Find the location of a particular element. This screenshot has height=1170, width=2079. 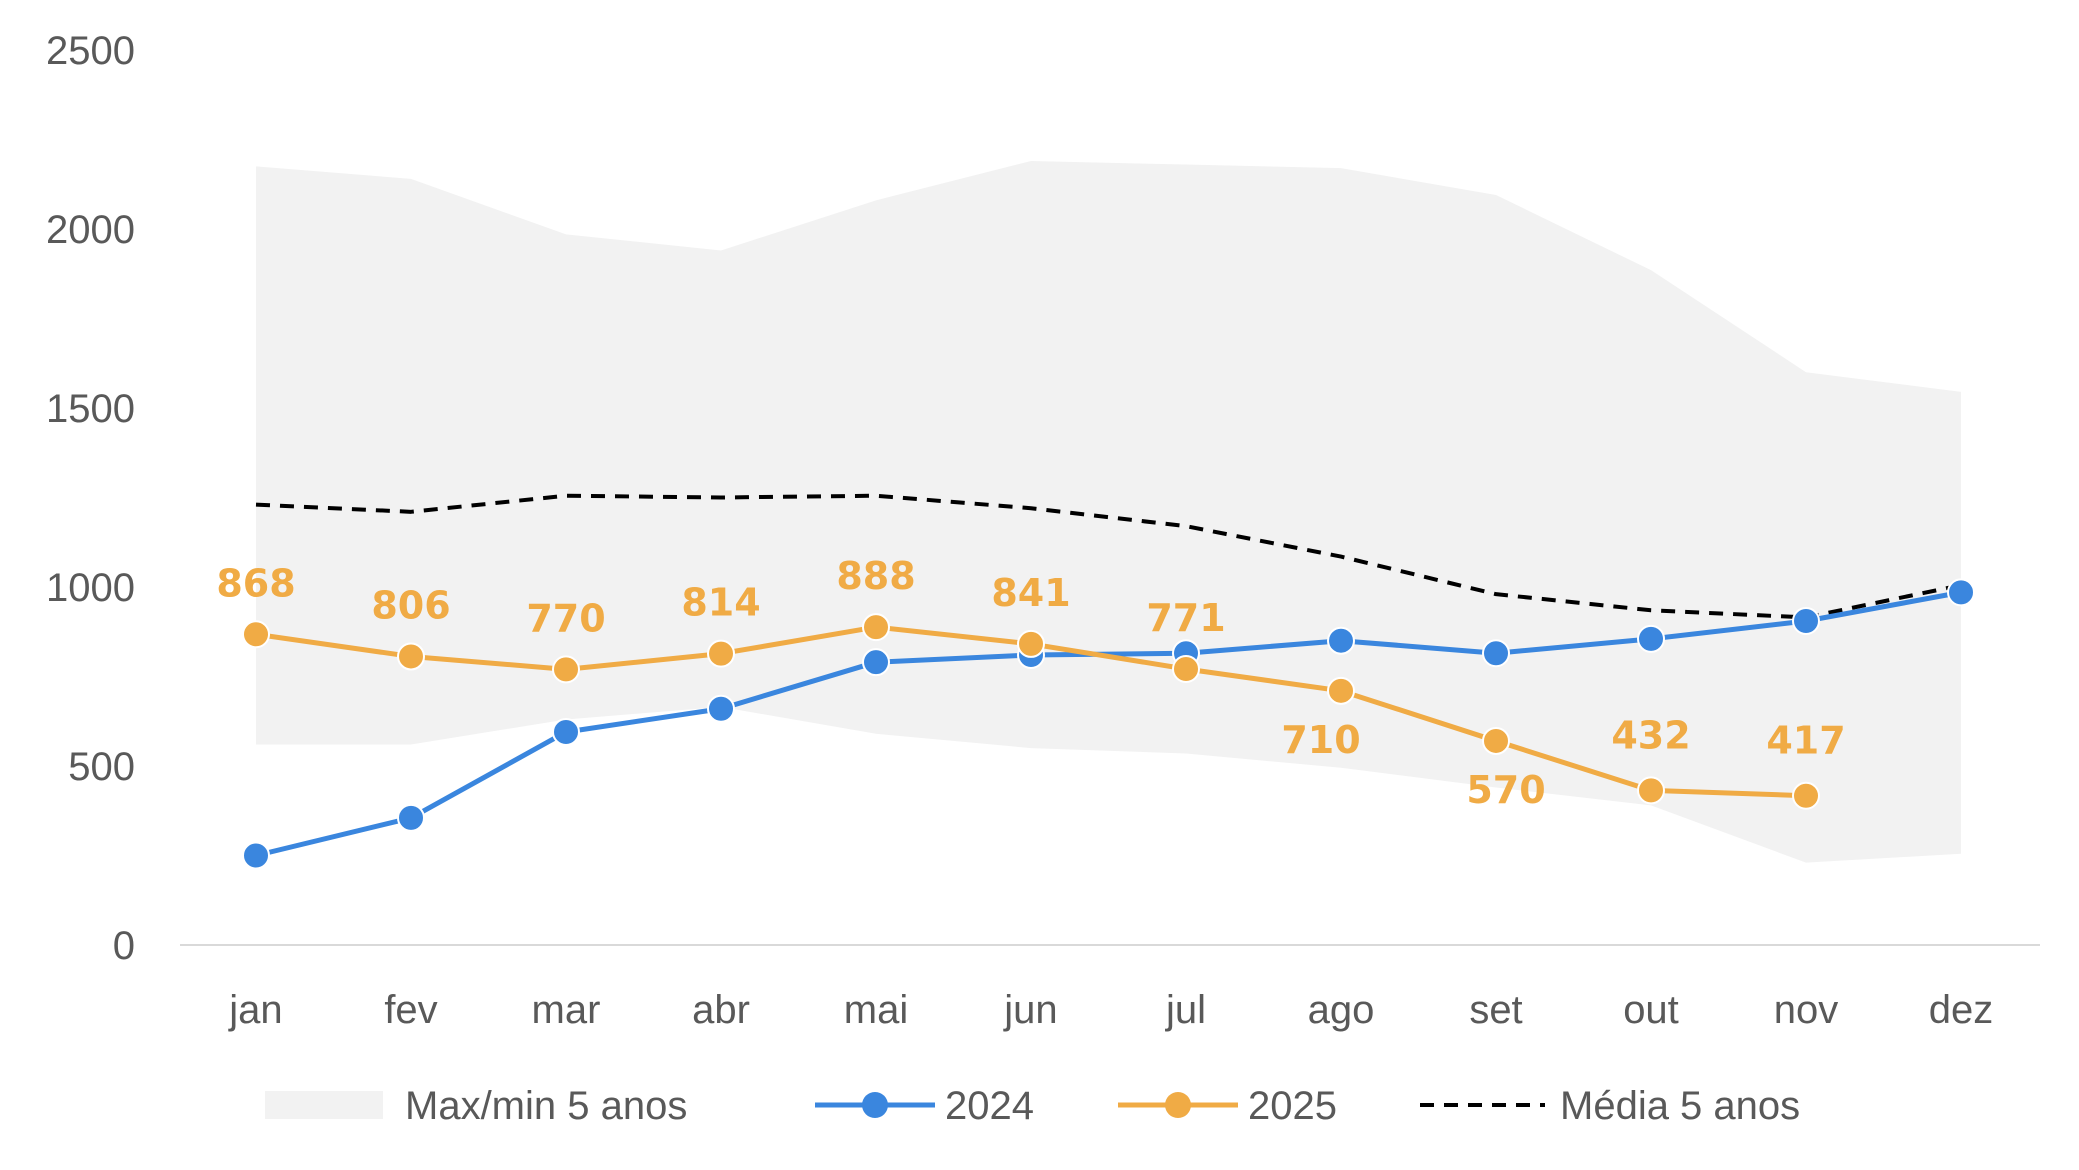

y-tick-label: 0 is located at coordinates (124, 946).